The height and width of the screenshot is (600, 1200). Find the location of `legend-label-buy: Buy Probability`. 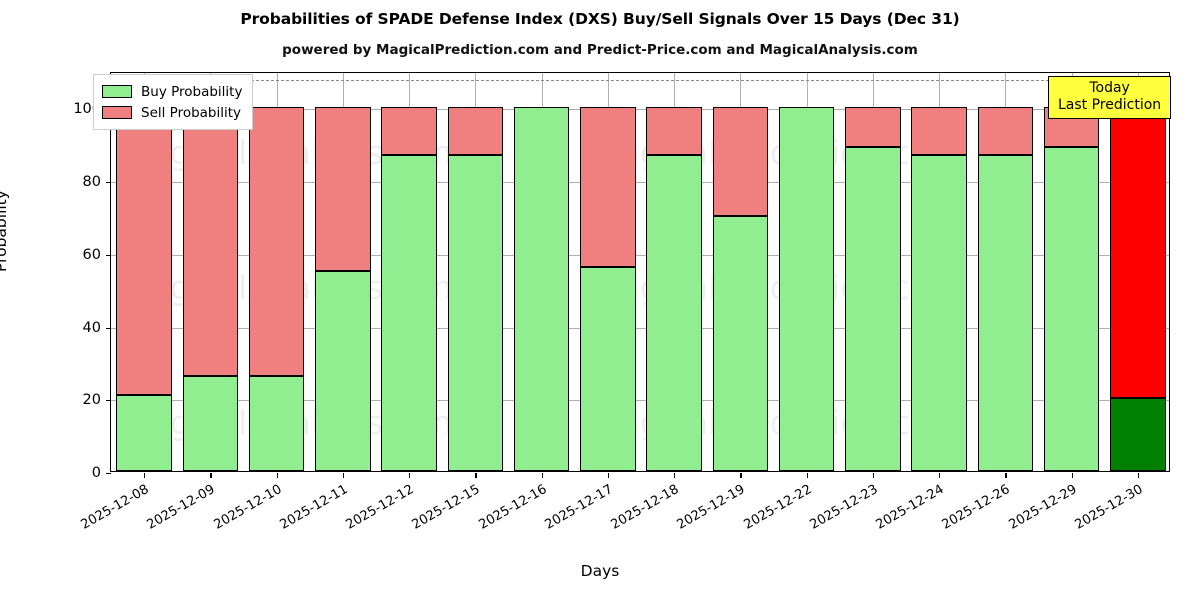

legend-label-buy: Buy Probability is located at coordinates (192, 91).